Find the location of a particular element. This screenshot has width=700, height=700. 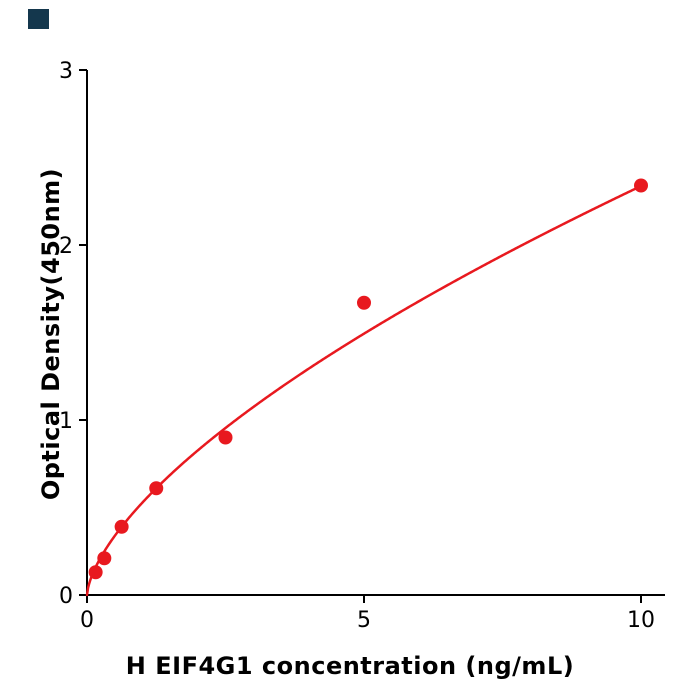

y-tick-label: 1 is located at coordinates (66, 421).